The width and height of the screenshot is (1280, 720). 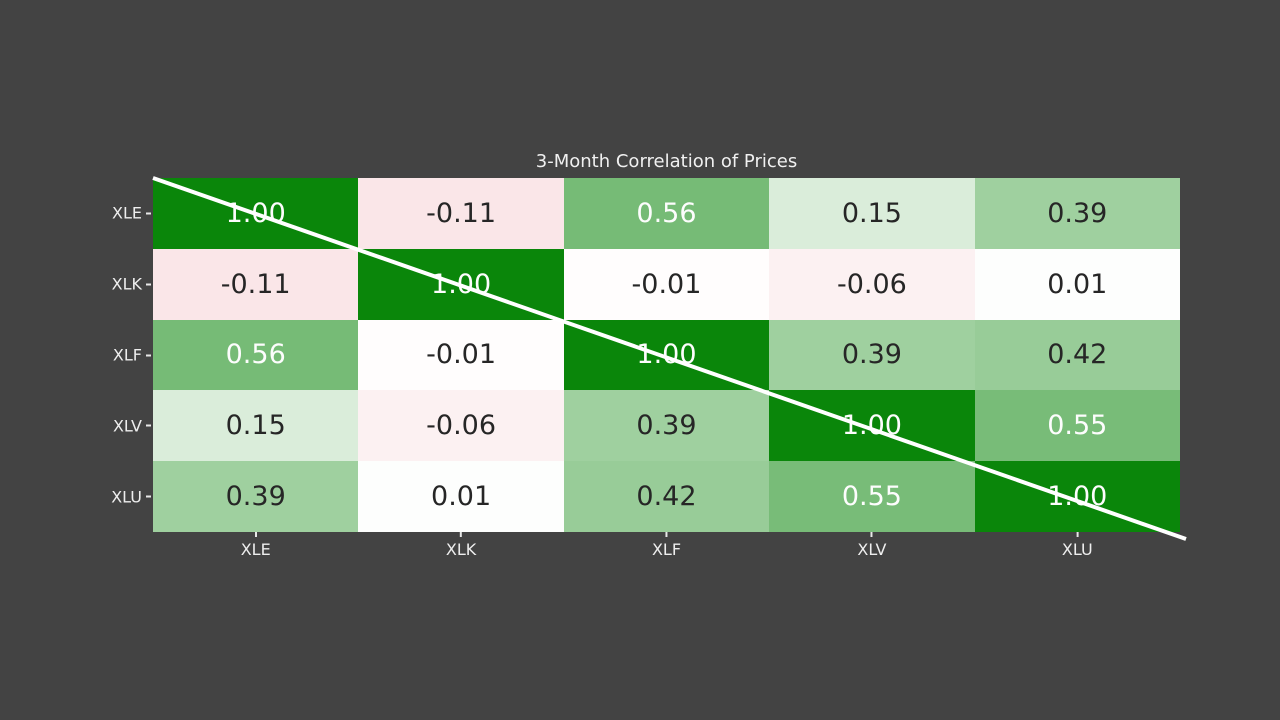 I want to click on y-tick-label-xlv: XLV, so click(x=132, y=425).